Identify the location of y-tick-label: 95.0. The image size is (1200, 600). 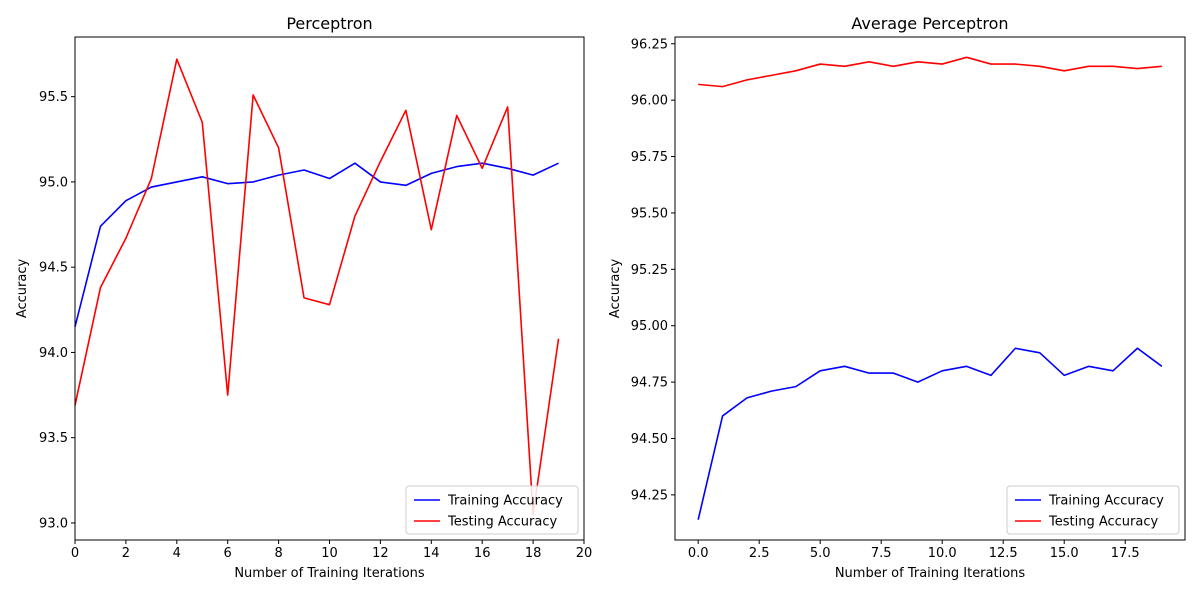
(53, 182).